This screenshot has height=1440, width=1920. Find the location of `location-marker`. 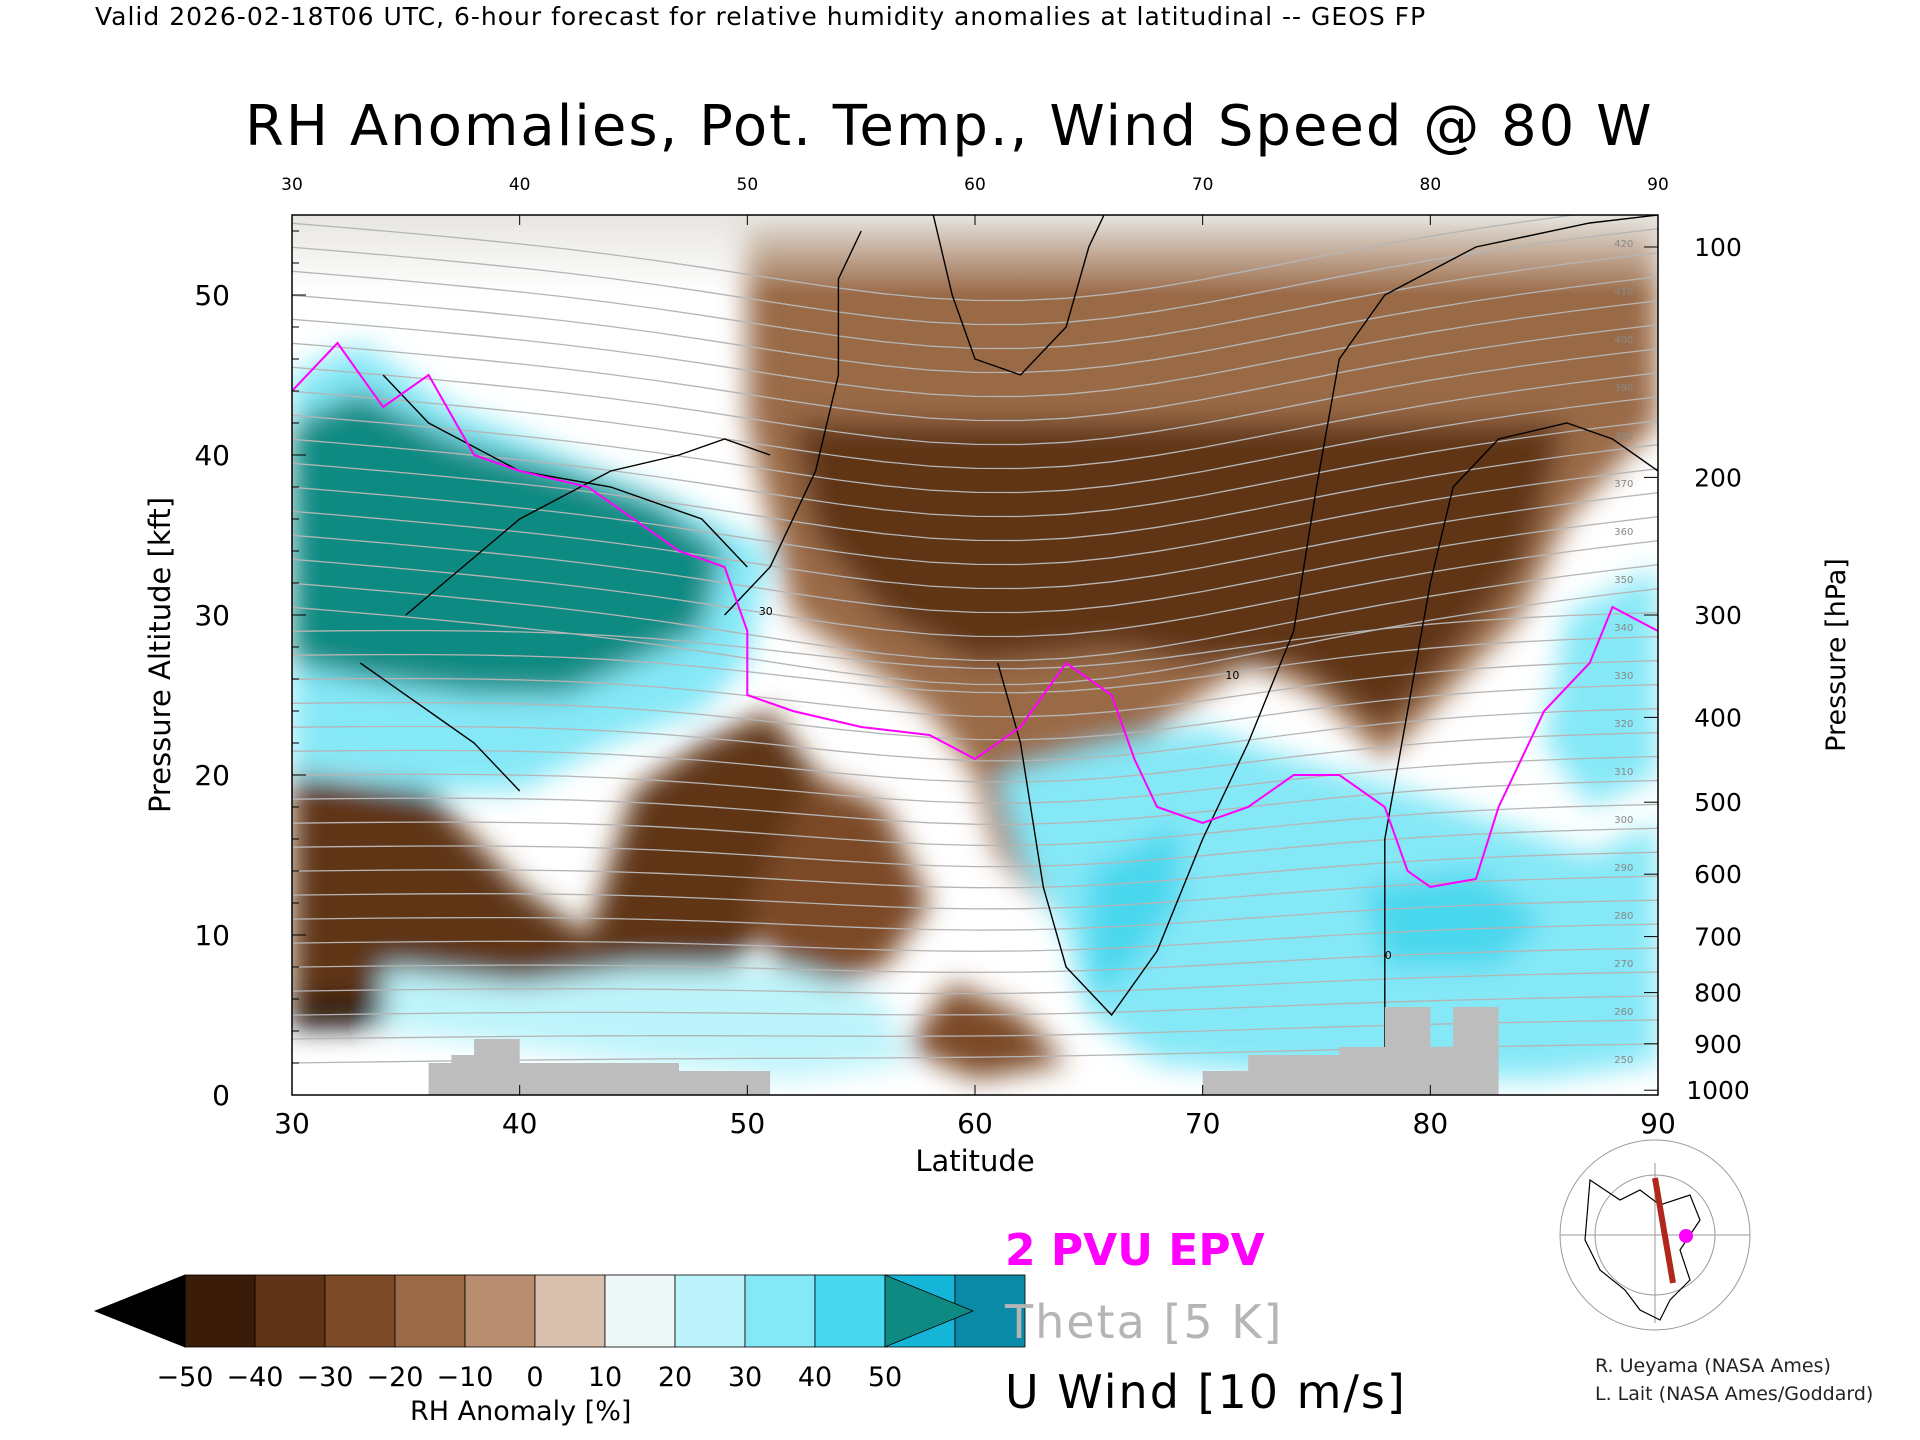

location-marker is located at coordinates (1686, 1236).